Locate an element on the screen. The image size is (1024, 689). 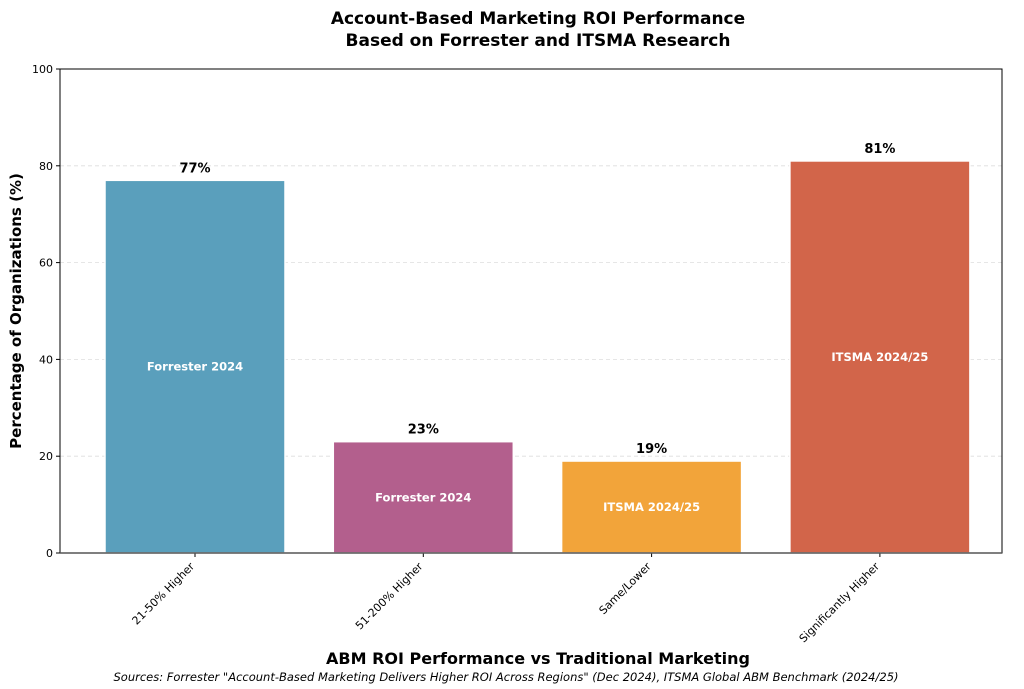
value-label: 81% is located at coordinates (879, 149).